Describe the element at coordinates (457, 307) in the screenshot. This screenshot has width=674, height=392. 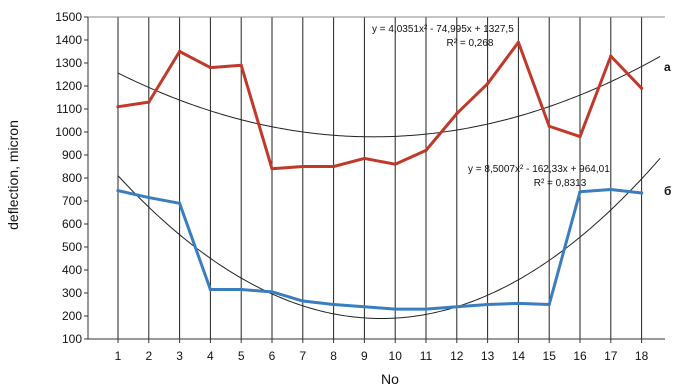
I see `data-point-б-12` at that location.